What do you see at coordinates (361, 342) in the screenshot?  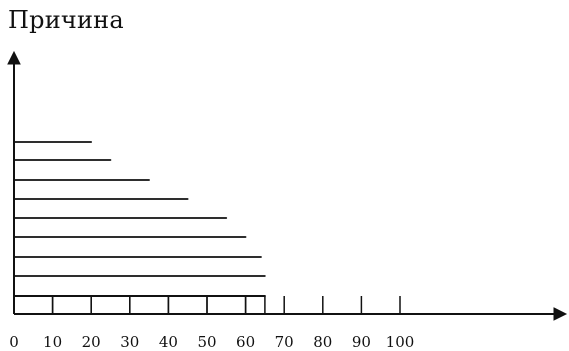 I see `x-tick-label-90: 90` at bounding box center [361, 342].